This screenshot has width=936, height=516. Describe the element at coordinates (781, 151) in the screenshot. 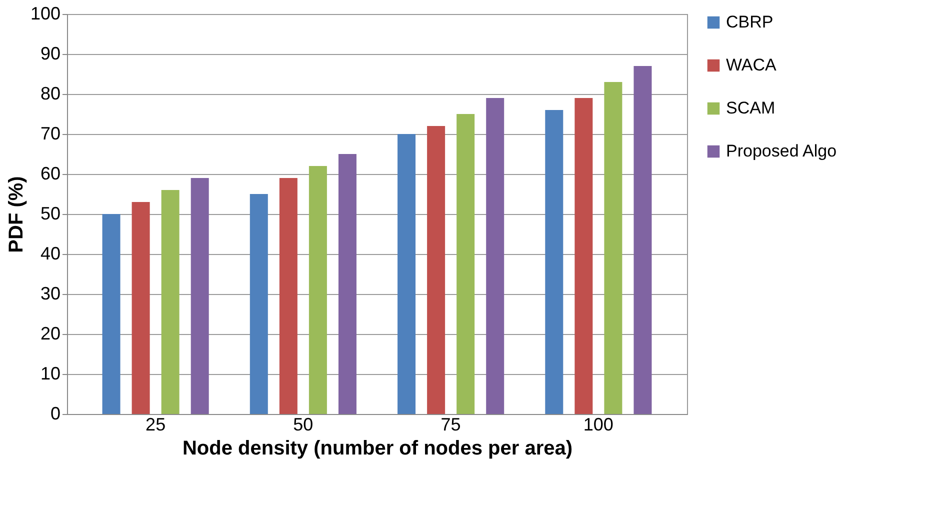

I see `legend-label: Proposed Algo` at that location.